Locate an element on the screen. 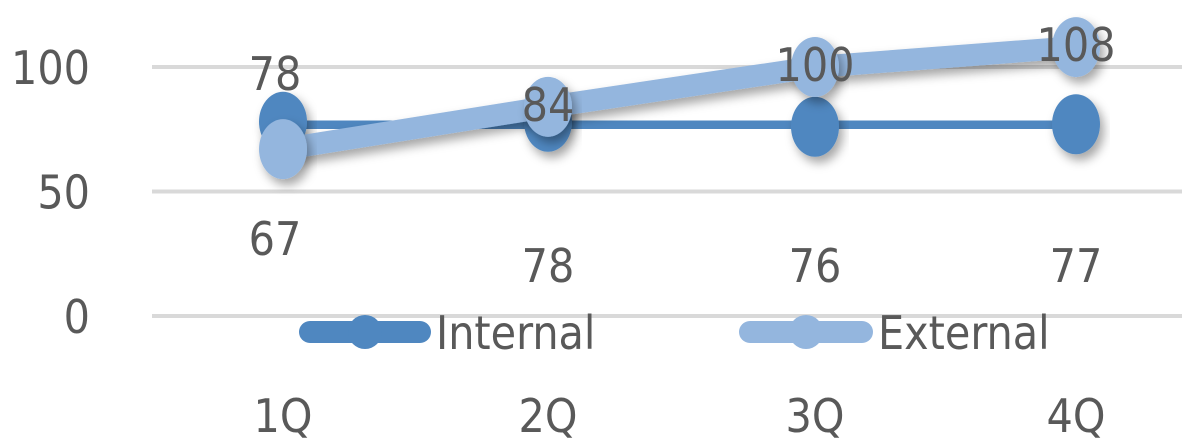  point-external-2Q is located at coordinates (548, 106).